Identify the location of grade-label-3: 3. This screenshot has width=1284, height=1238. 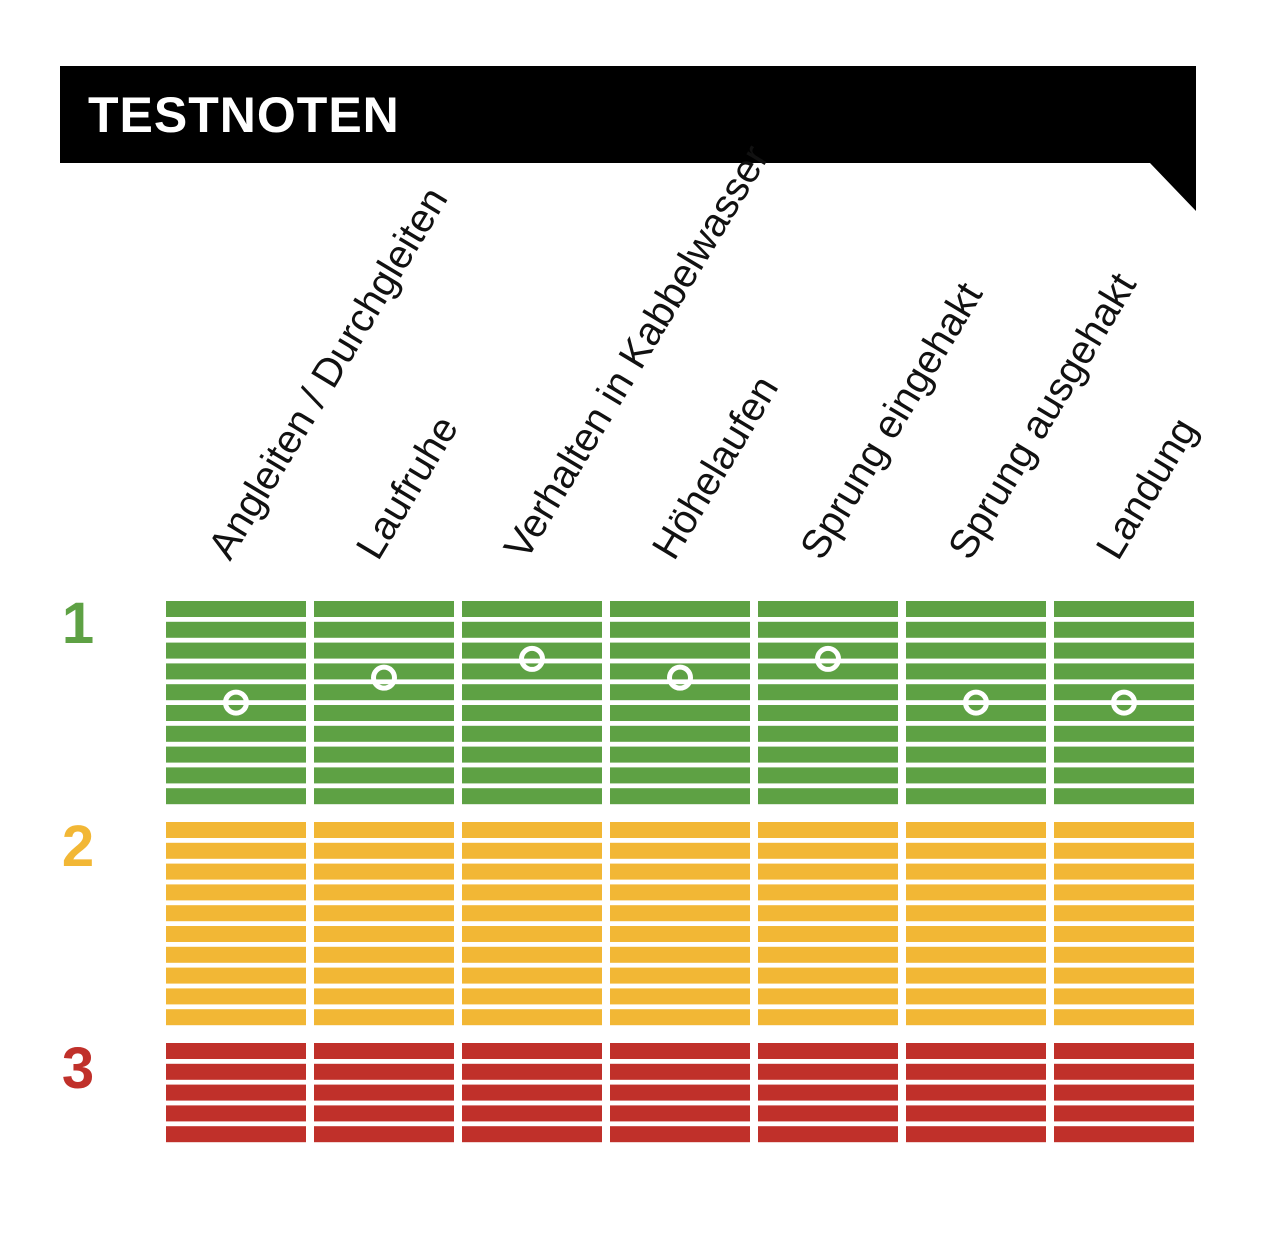
(78, 1068).